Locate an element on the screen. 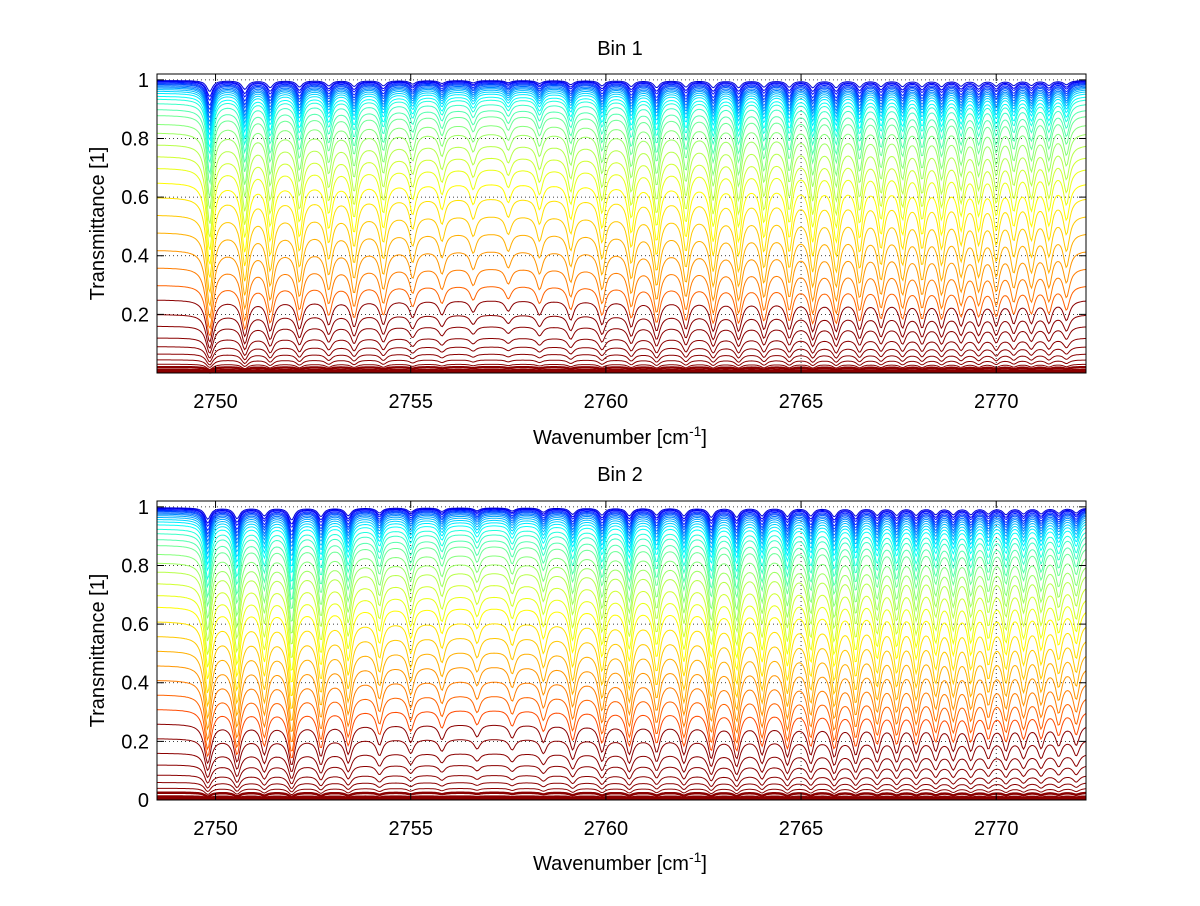 The image size is (1200, 906). x-axis-label-text: Wavenumber [cm is located at coordinates (611, 438).